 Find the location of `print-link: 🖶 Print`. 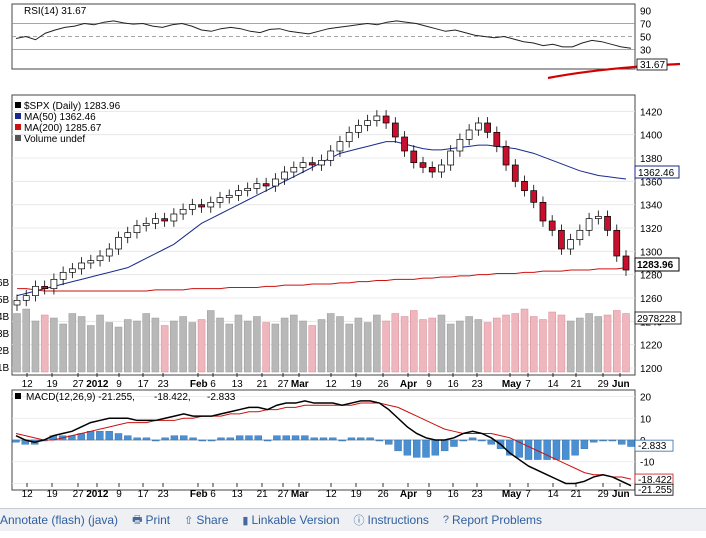

print-link: 🖶 Print is located at coordinates (151, 520).